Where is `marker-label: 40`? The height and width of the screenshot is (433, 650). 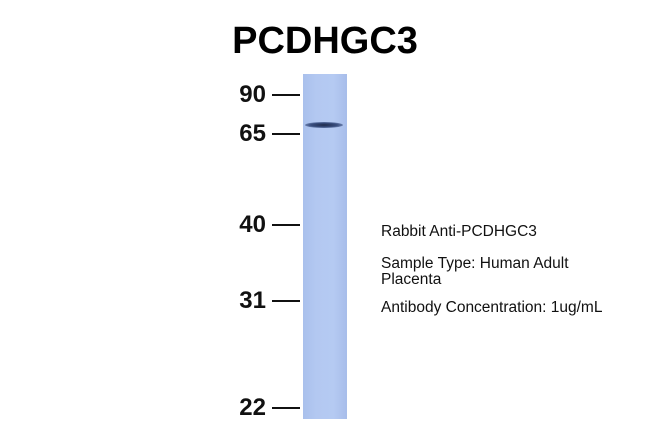 marker-label: 40 is located at coordinates (252, 224).